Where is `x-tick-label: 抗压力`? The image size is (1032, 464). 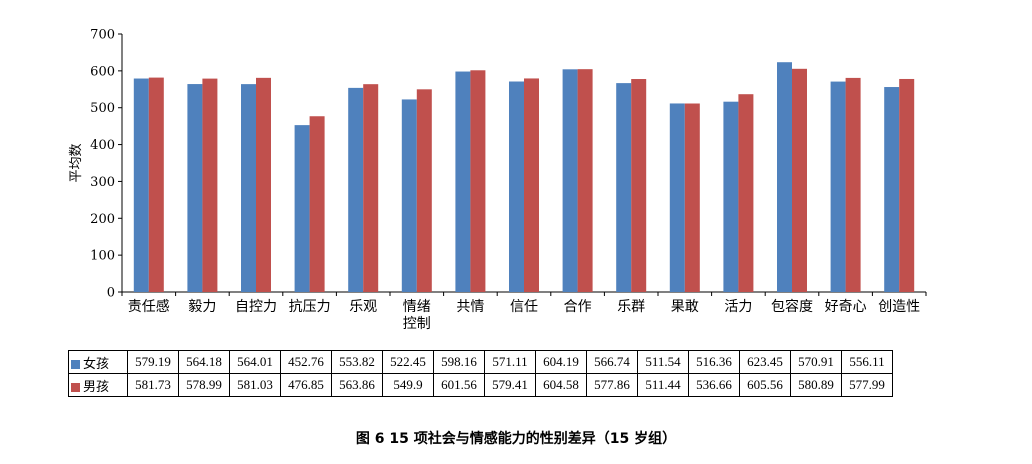
x-tick-label: 抗压力 is located at coordinates (310, 307).